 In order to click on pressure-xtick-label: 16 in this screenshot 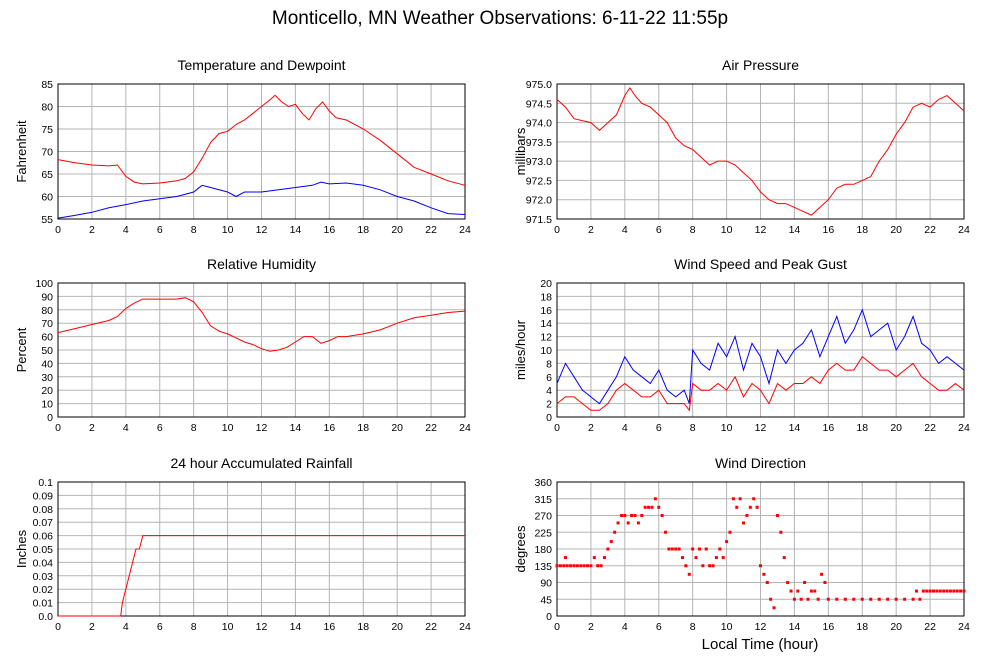, I will do `click(828, 230)`.